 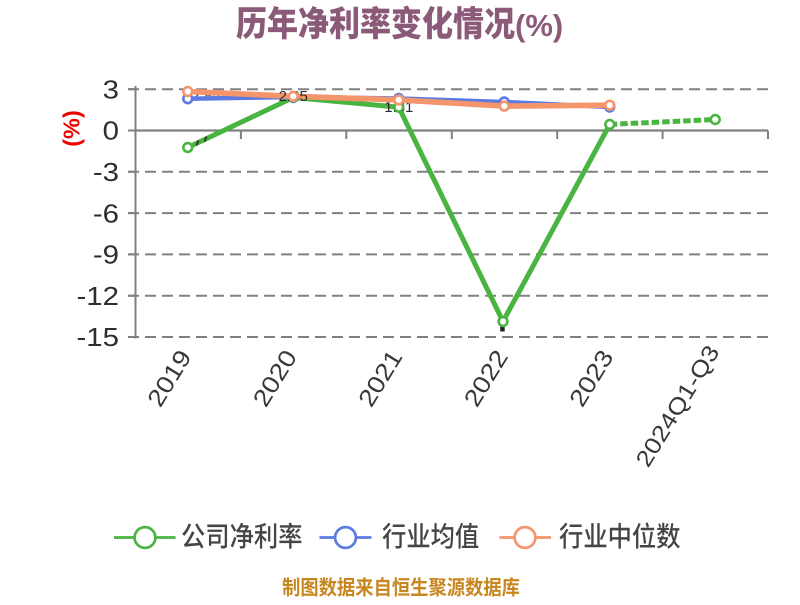 I want to click on svg-text: -12, so click(x=98, y=296).